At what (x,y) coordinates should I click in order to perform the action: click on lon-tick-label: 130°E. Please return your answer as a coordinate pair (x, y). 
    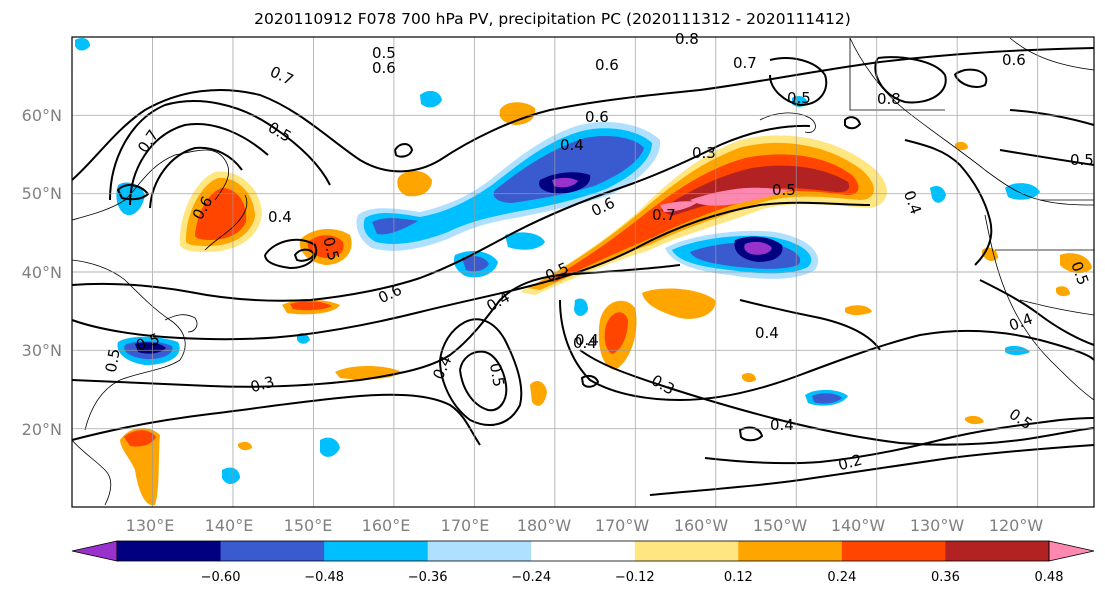
    Looking at the image, I should click on (150, 525).